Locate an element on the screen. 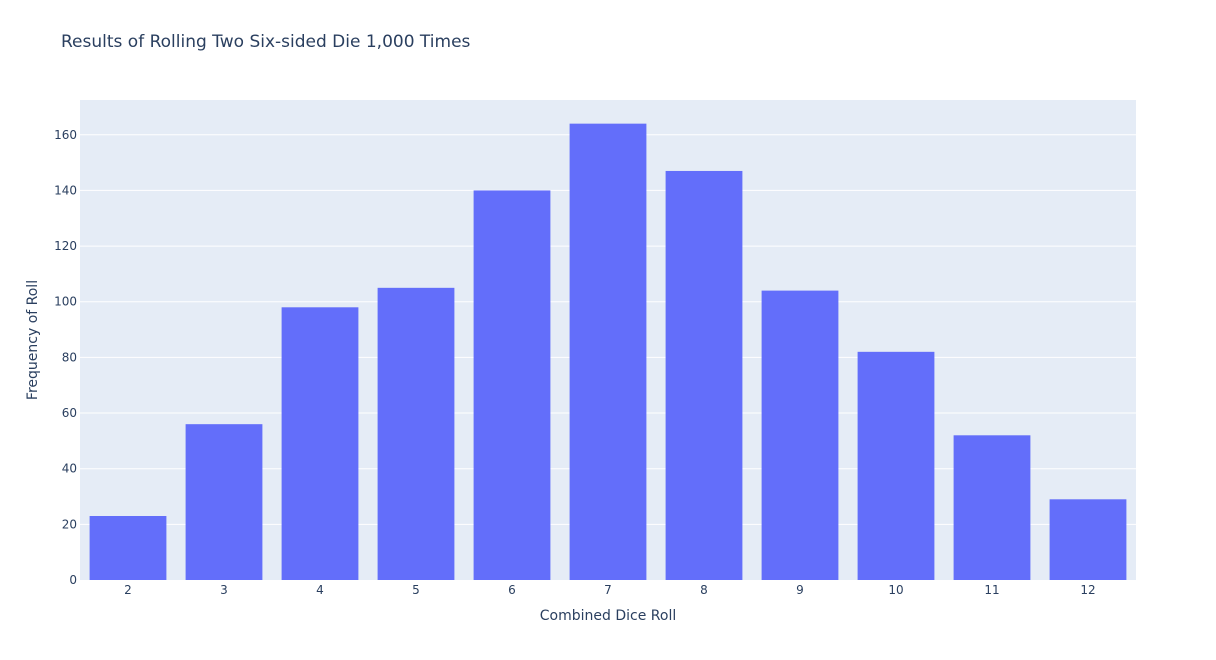 The width and height of the screenshot is (1216, 660). x-tick-label: 8 is located at coordinates (704, 590).